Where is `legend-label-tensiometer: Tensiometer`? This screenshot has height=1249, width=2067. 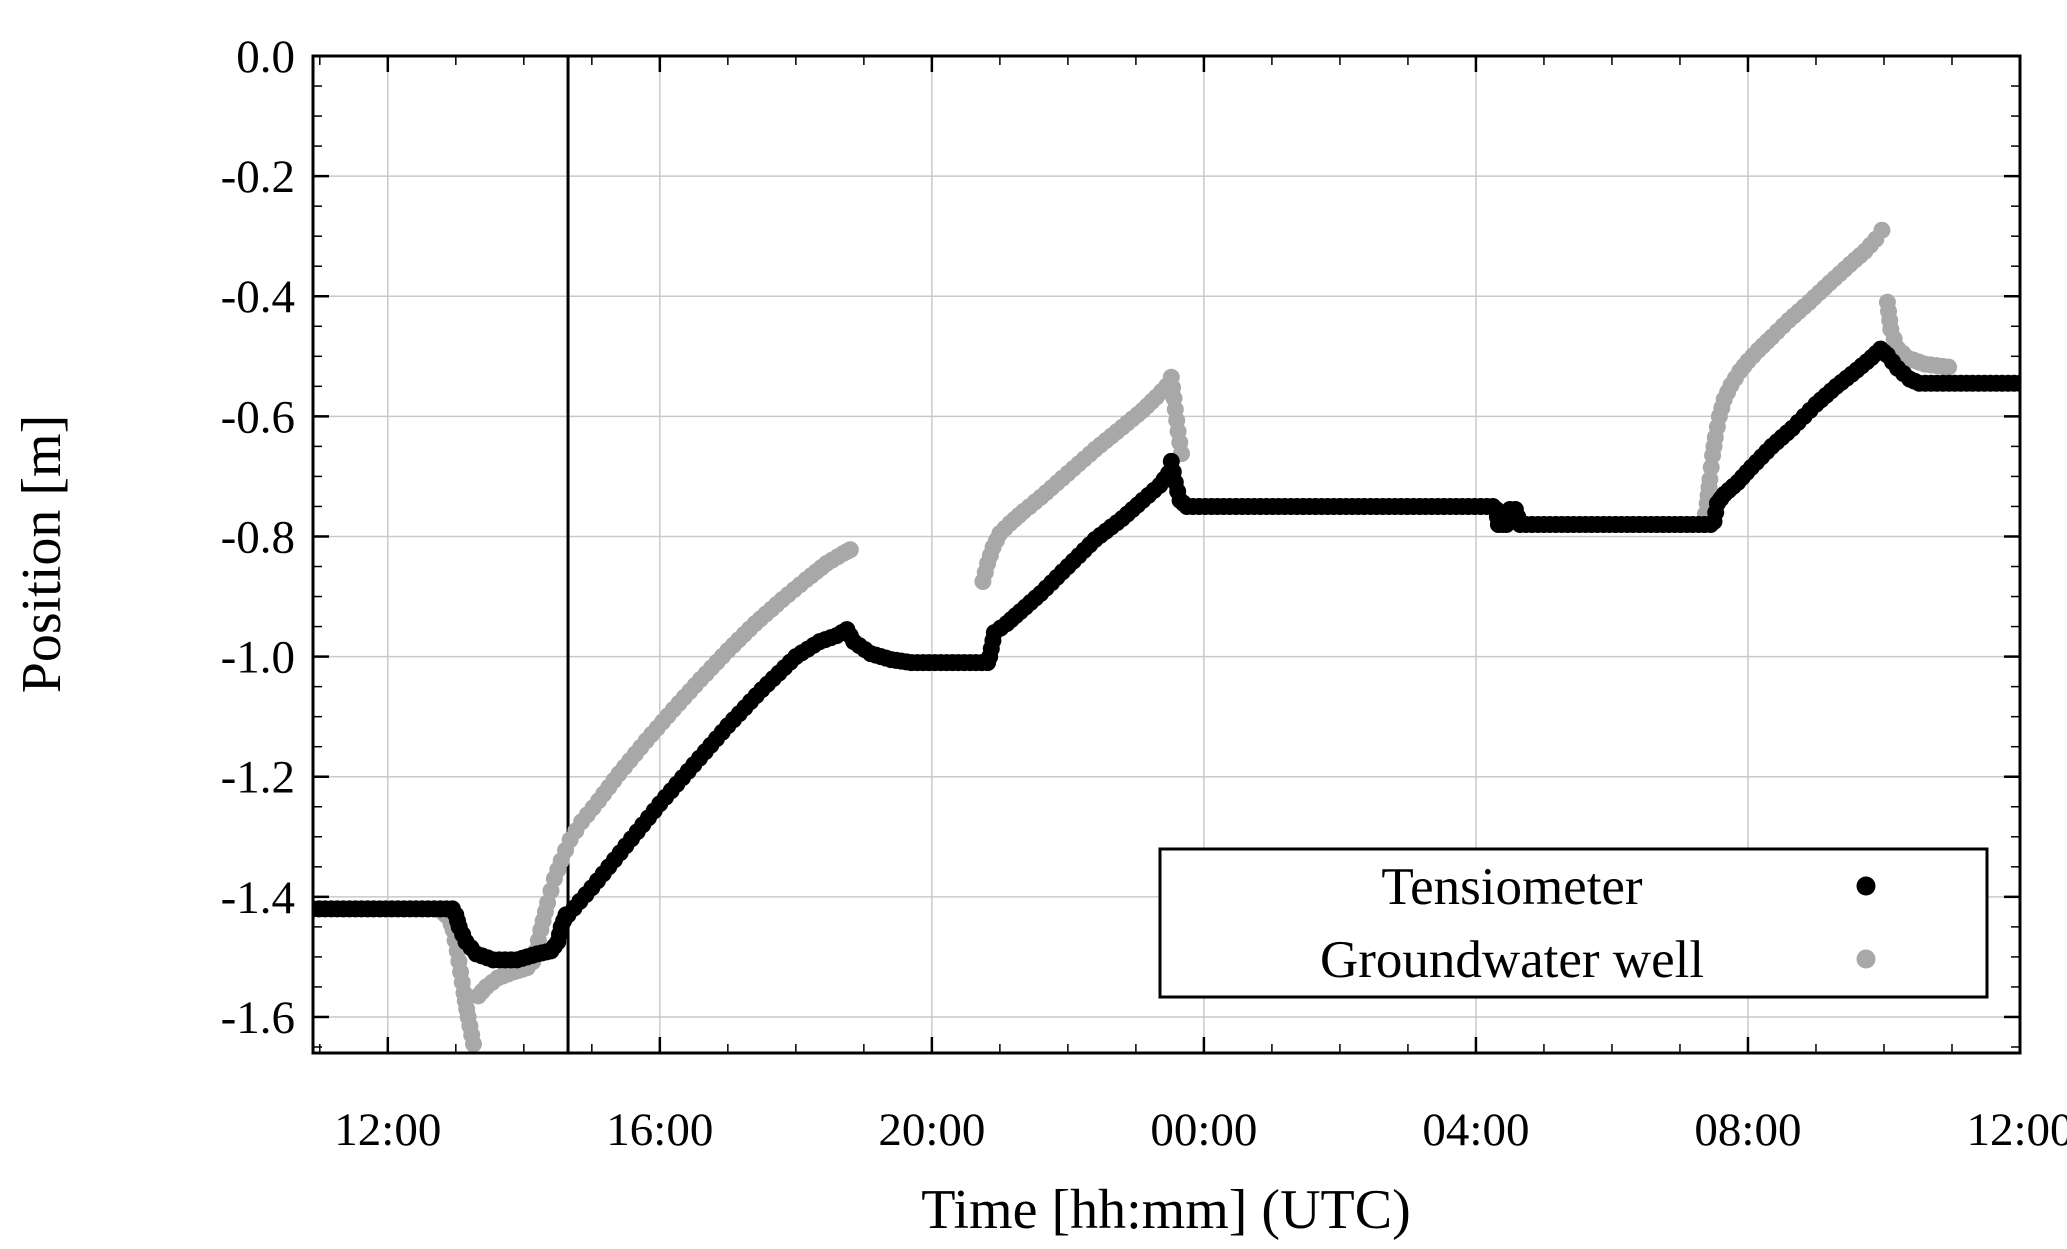 legend-label-tensiometer: Tensiometer is located at coordinates (1512, 887).